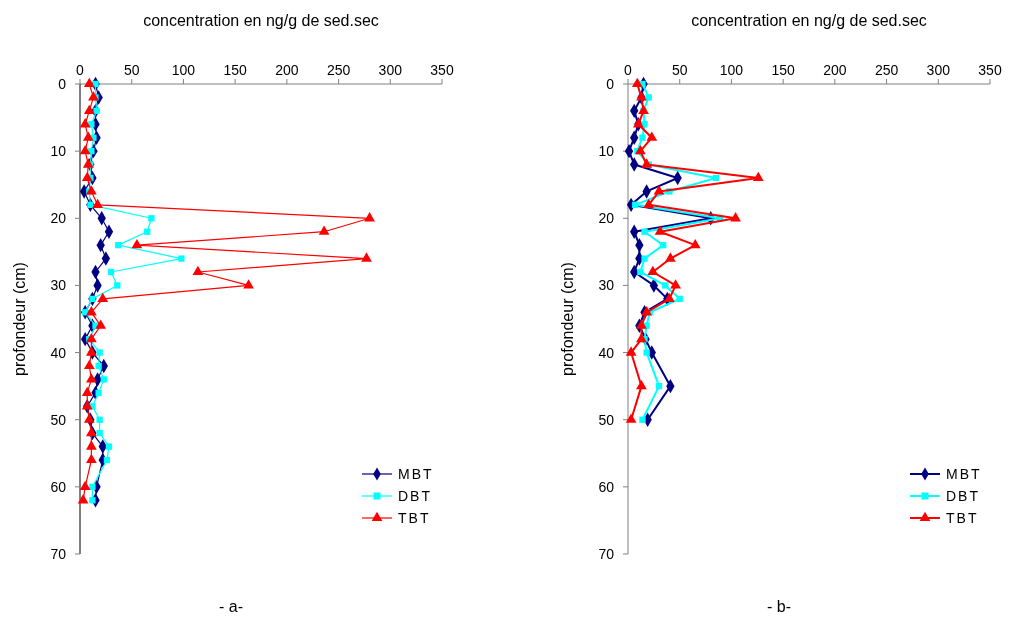 This screenshot has height=619, width=1024. What do you see at coordinates (779, 606) in the screenshot?
I see `text: - b-` at bounding box center [779, 606].